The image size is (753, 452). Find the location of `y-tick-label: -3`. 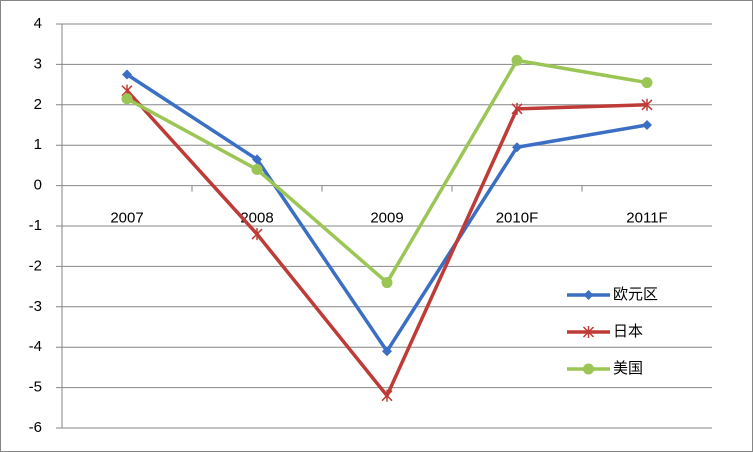

y-tick-label: -3 is located at coordinates (35, 306).